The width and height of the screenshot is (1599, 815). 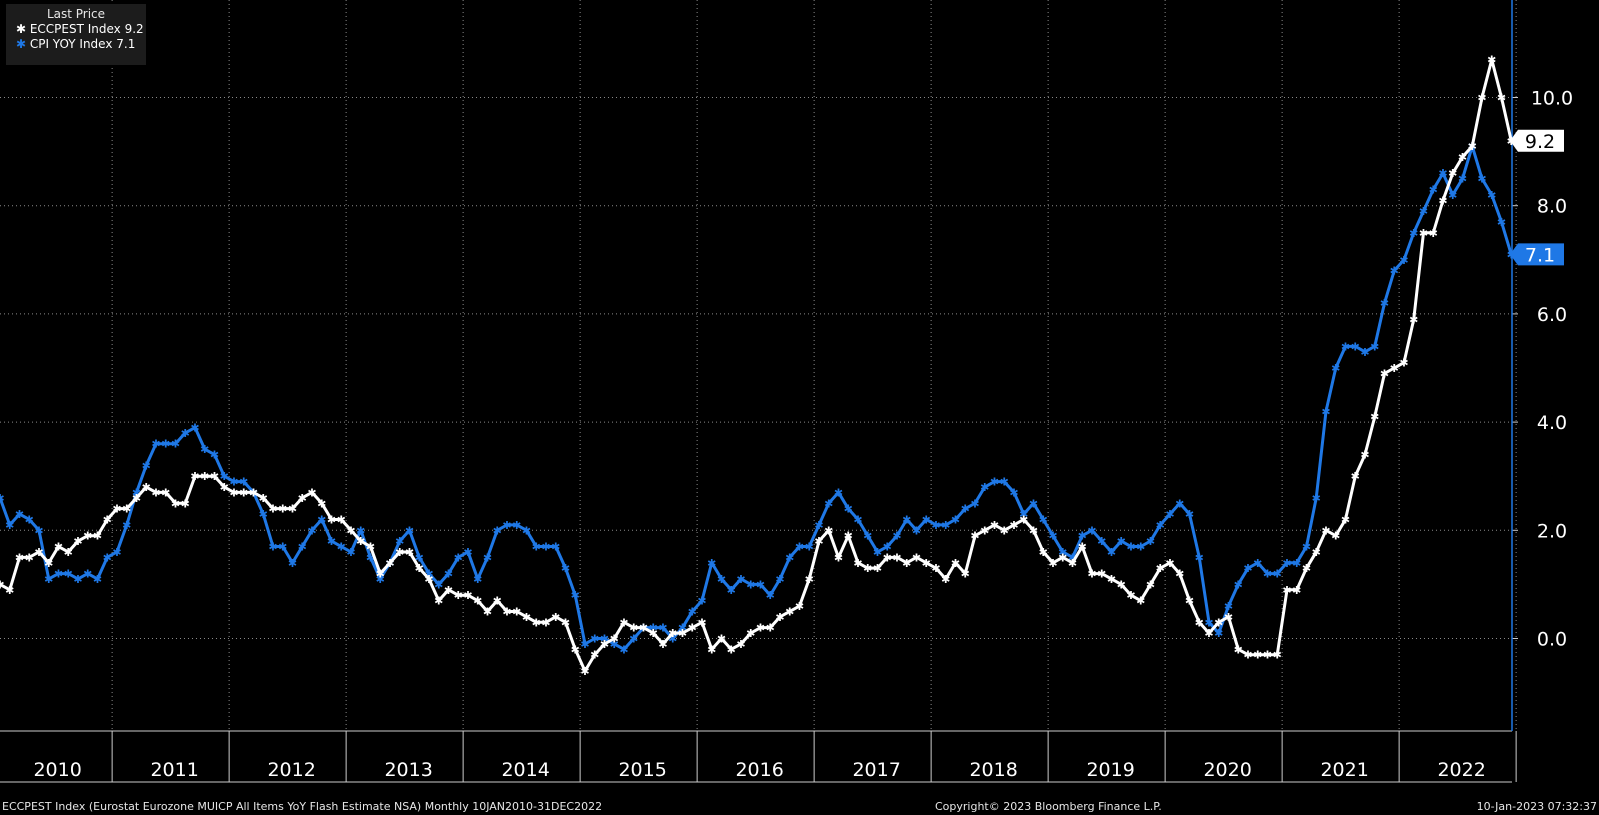 What do you see at coordinates (1344, 770) in the screenshot?
I see `x-tick-label: 2021` at bounding box center [1344, 770].